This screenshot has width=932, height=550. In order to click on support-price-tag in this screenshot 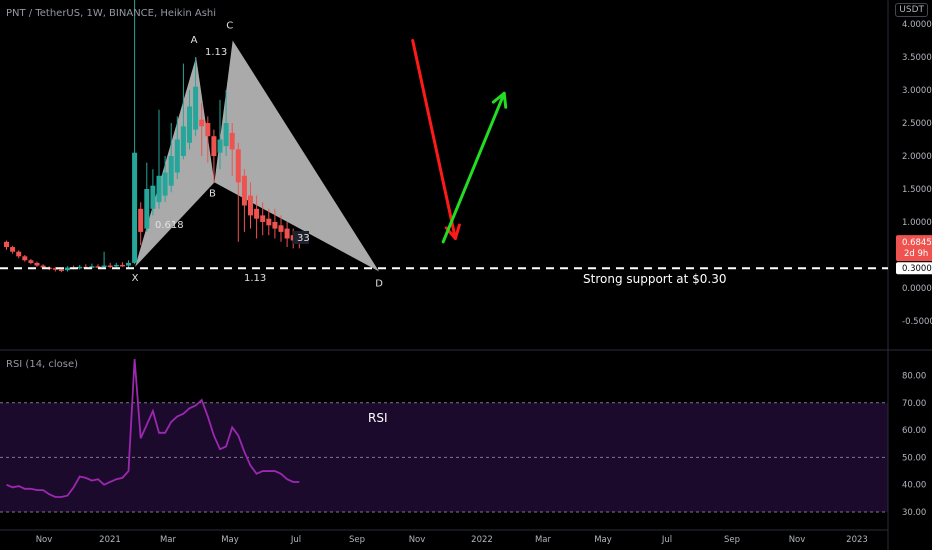, I will do `click(914, 268)`.